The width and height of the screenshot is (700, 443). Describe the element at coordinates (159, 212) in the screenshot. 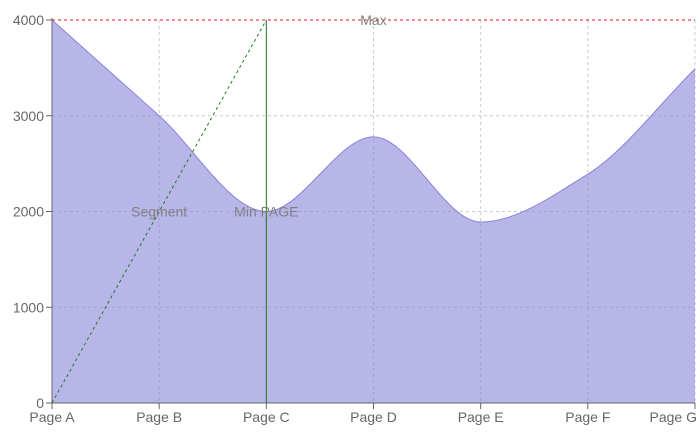

I see `reference-segment-label: Segment` at that location.